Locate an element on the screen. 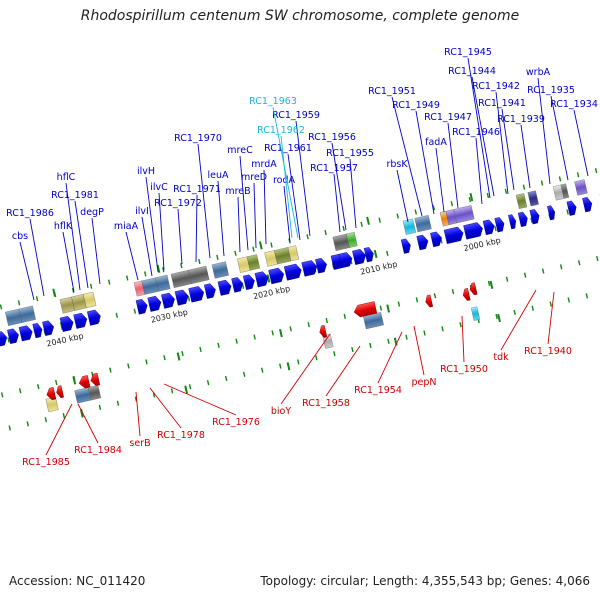 This screenshot has width=600, height=600. forward-gene-label: RC1_1981 is located at coordinates (75, 195).